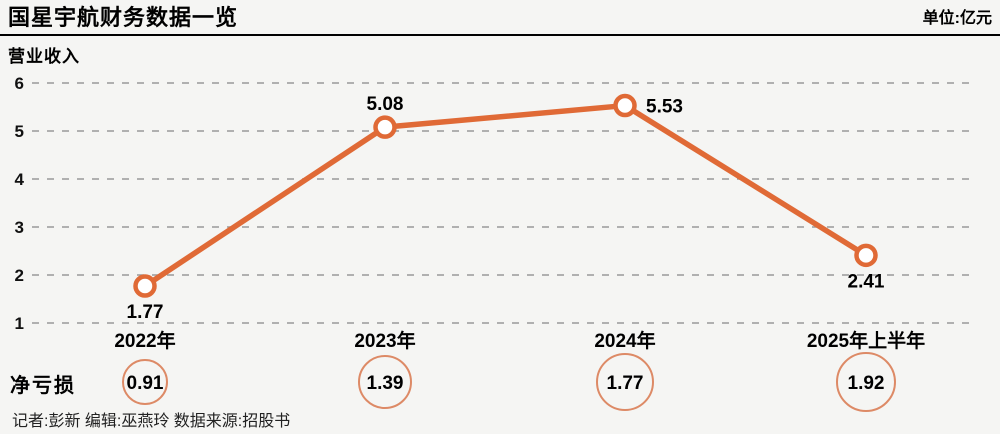 The image size is (1000, 434). I want to click on revenue-value-label: 1.77, so click(145, 312).